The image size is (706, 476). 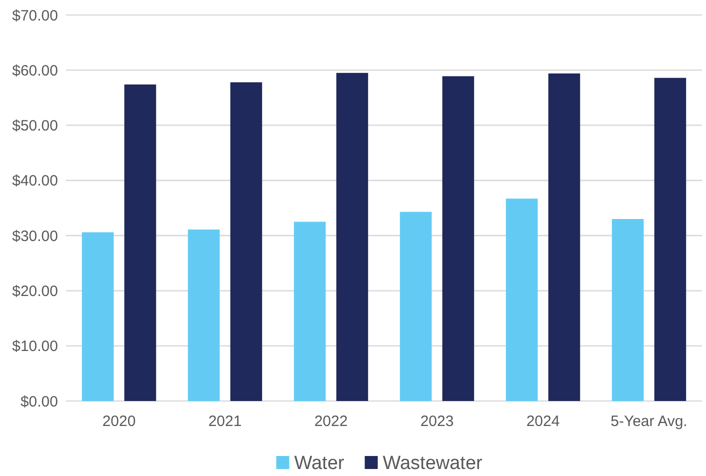 I want to click on legend-label: Water, so click(x=319, y=463).